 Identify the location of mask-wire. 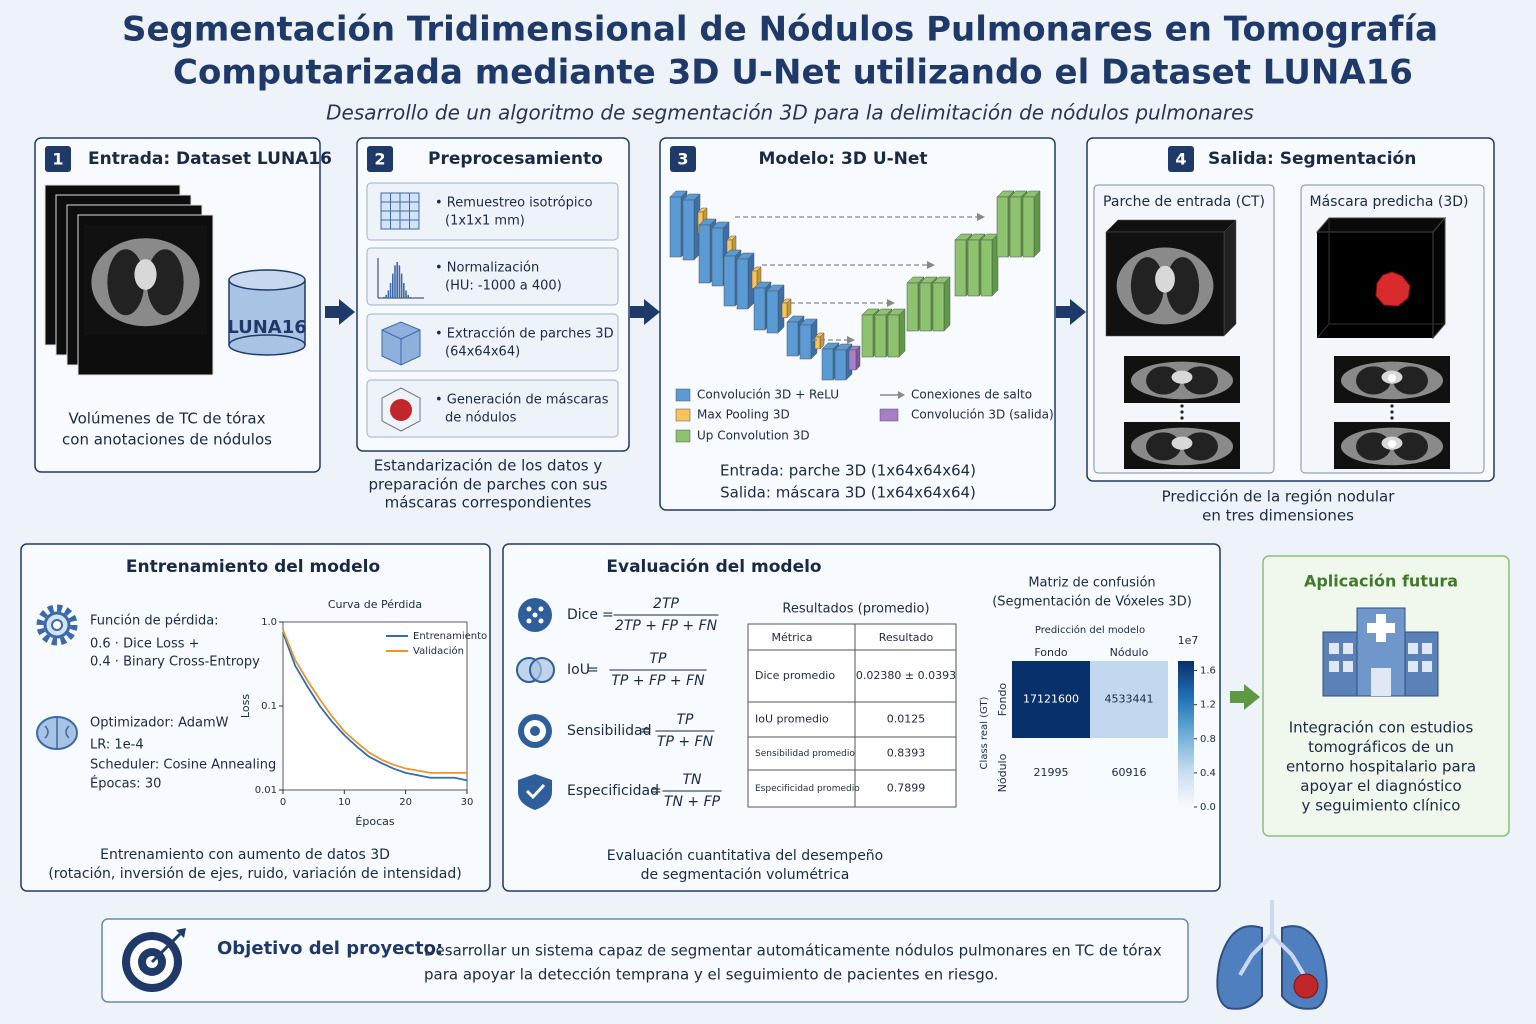
(1323, 331).